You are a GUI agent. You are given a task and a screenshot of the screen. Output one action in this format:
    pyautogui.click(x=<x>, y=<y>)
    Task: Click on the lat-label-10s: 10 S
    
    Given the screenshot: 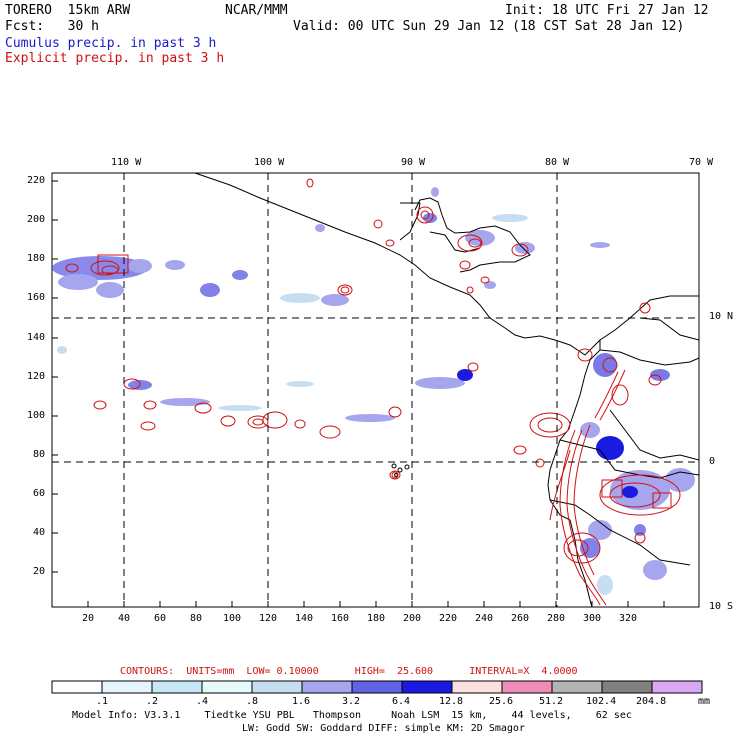 What is the action you would take?
    pyautogui.click(x=721, y=606)
    